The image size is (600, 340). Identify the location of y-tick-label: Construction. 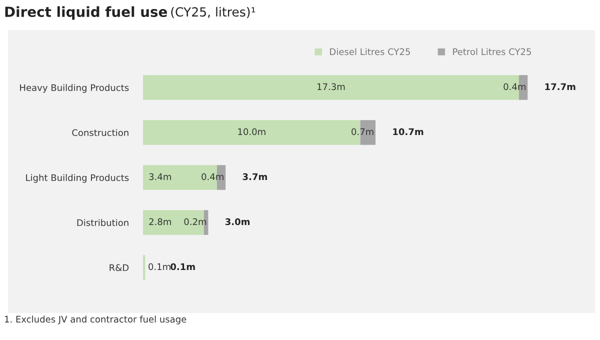
(100, 132).